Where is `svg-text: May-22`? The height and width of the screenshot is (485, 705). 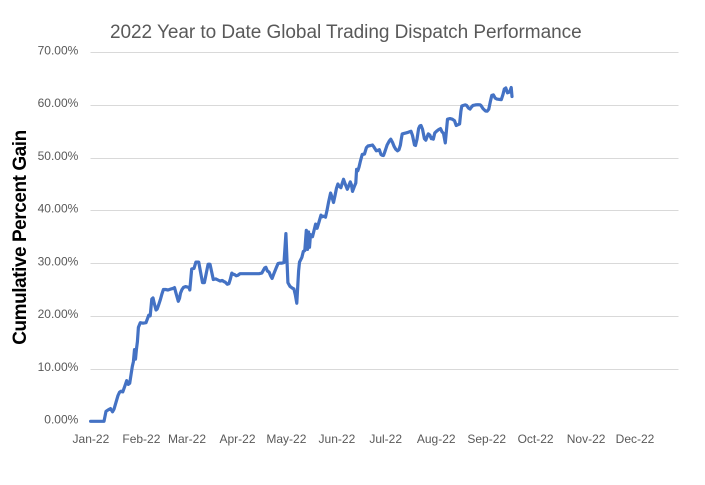 svg-text: May-22 is located at coordinates (286, 439).